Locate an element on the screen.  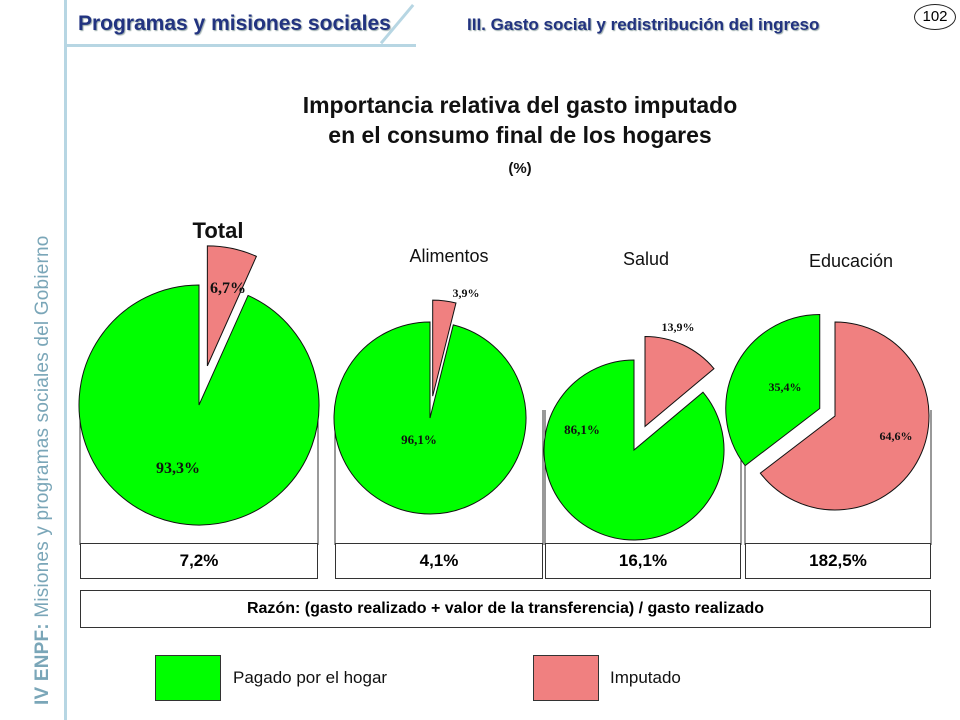
chart-title-line2: en el consumo final de los hogares is located at coordinates (520, 135).